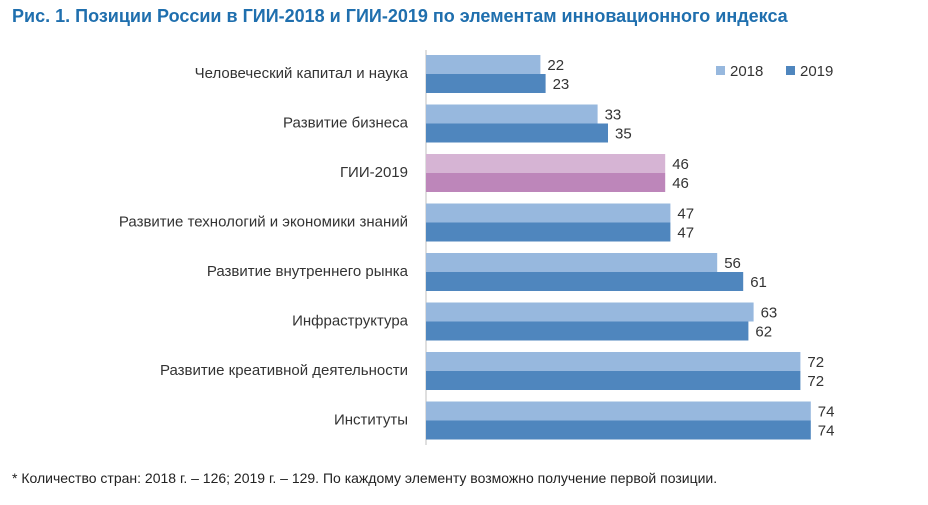 The width and height of the screenshot is (928, 505). What do you see at coordinates (302, 73) in the screenshot?
I see `category-label: Человеческий капитал и наука` at bounding box center [302, 73].